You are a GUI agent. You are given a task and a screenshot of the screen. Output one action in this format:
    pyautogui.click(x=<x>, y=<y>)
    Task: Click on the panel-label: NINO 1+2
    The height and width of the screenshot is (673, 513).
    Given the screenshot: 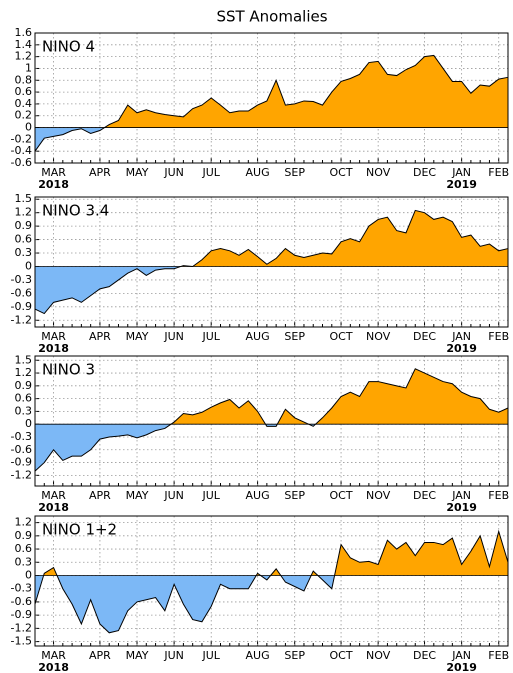 What is the action you would take?
    pyautogui.click(x=79, y=530)
    